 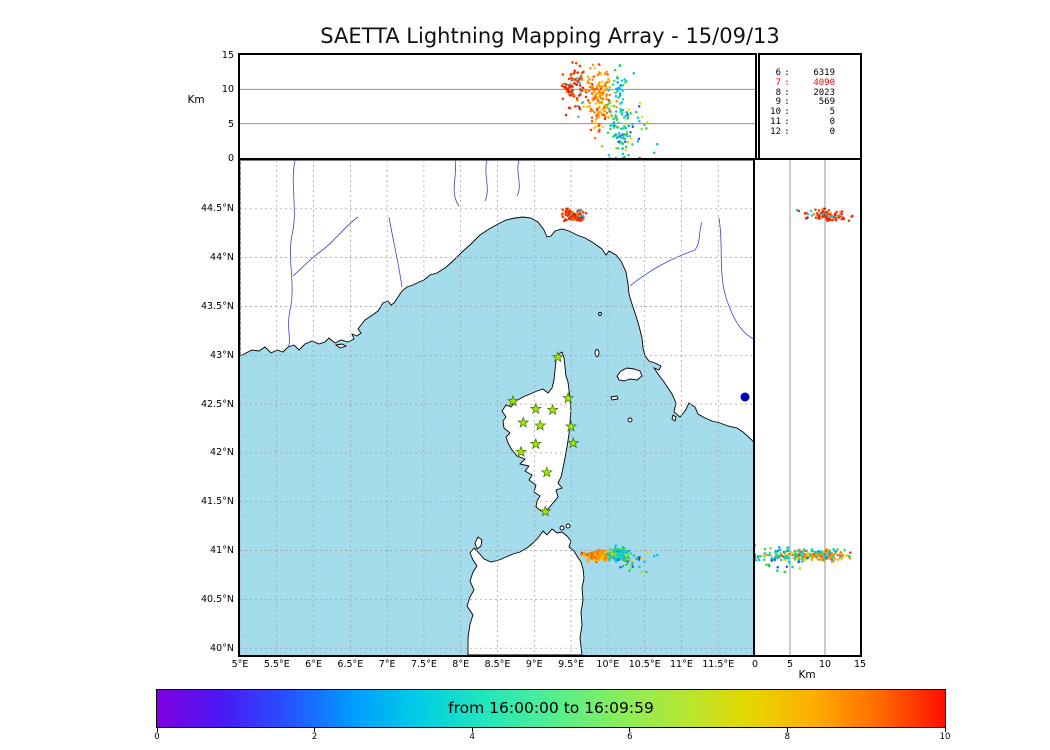 What do you see at coordinates (614, 398) in the screenshot?
I see `island-pianosa` at bounding box center [614, 398].